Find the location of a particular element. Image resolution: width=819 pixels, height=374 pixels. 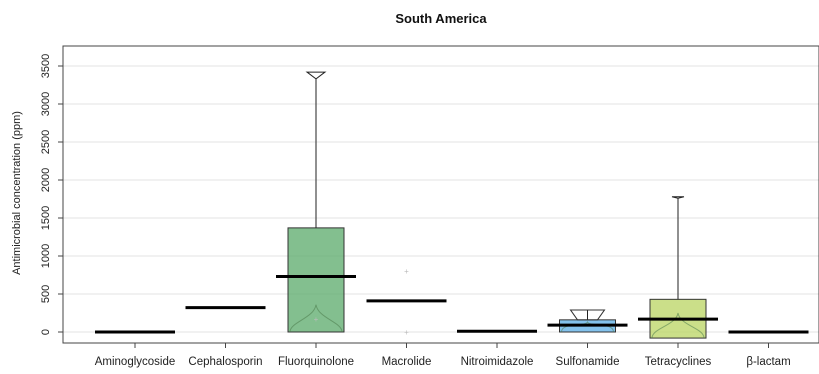

y-tick-label: 3000 is located at coordinates (46, 104).